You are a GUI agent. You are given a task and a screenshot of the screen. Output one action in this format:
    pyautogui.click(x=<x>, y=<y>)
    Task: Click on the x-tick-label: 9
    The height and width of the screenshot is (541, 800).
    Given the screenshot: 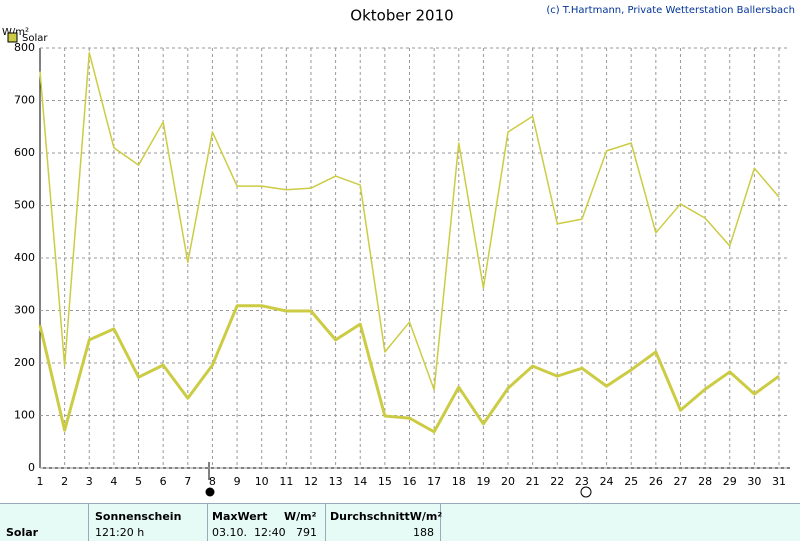 What is the action you would take?
    pyautogui.click(x=237, y=481)
    